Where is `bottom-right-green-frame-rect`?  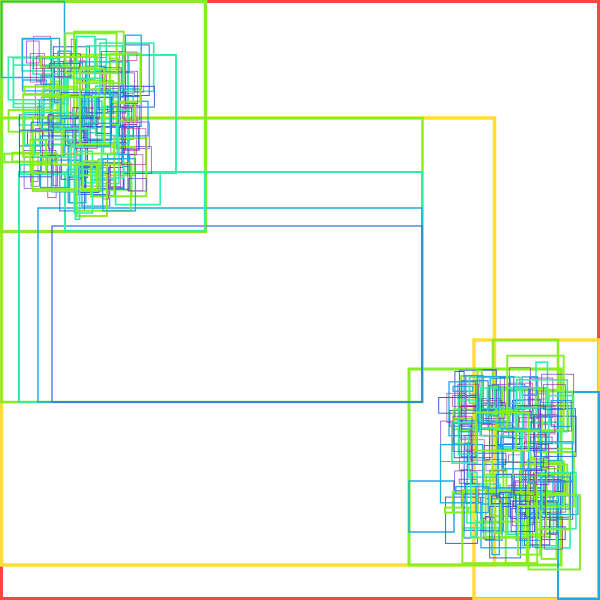
bottom-right-green-frame-rect is located at coordinates (485, 467).